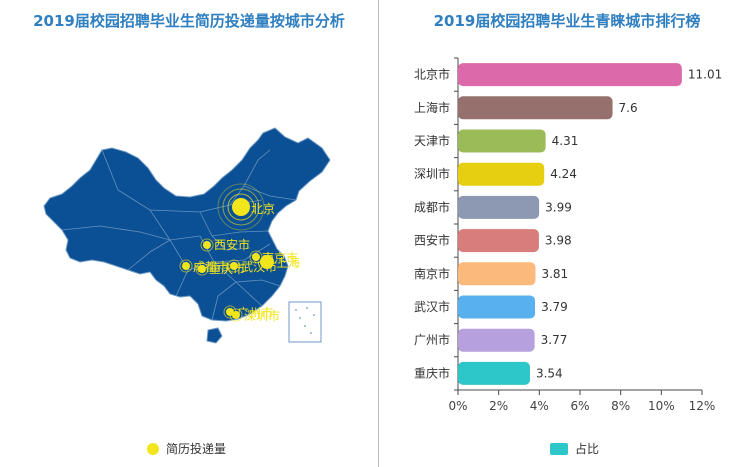 Image resolution: width=754 pixels, height=467 pixels. I want to click on y-tick-label: 成都市, so click(432, 206).